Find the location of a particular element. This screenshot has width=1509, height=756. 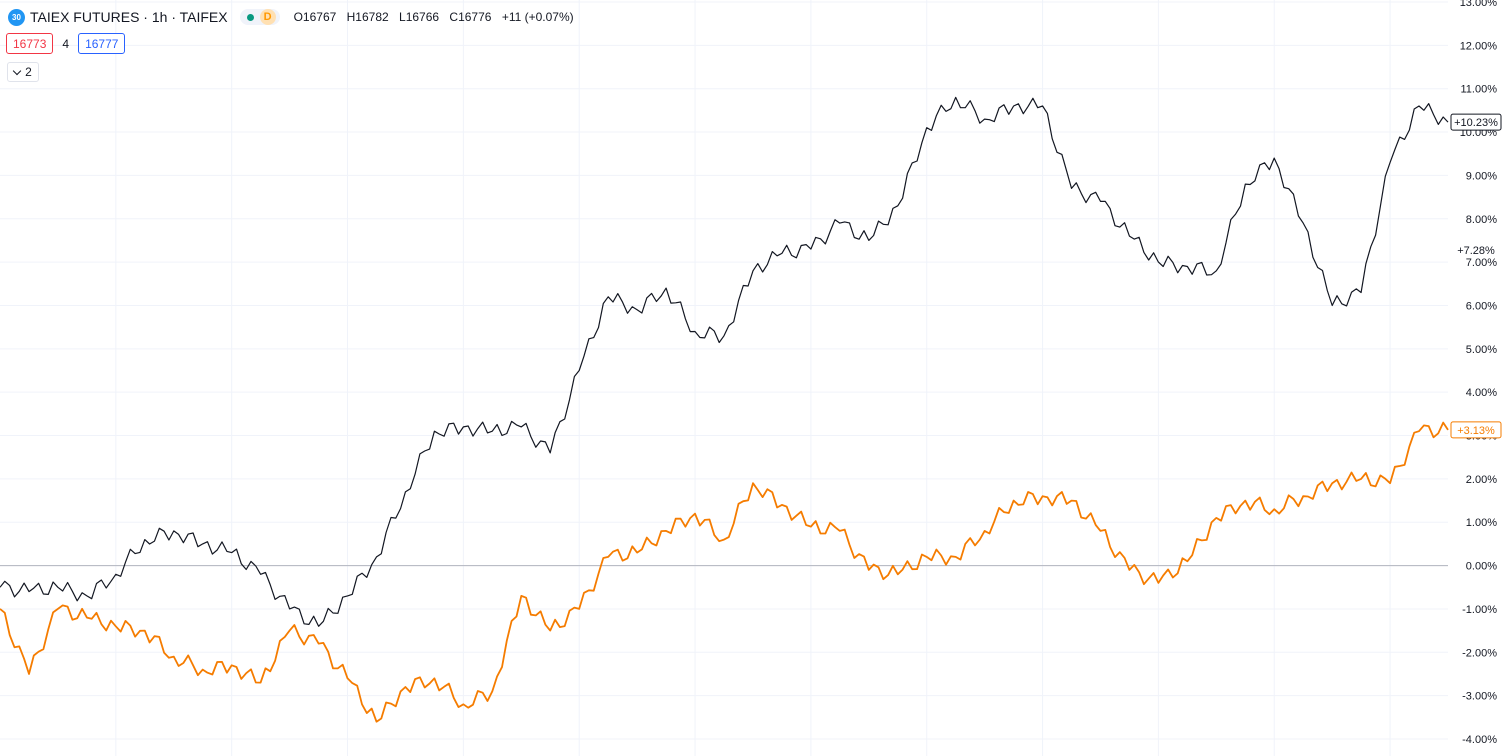

compare-last-price-label: +3.13% is located at coordinates (1476, 430).